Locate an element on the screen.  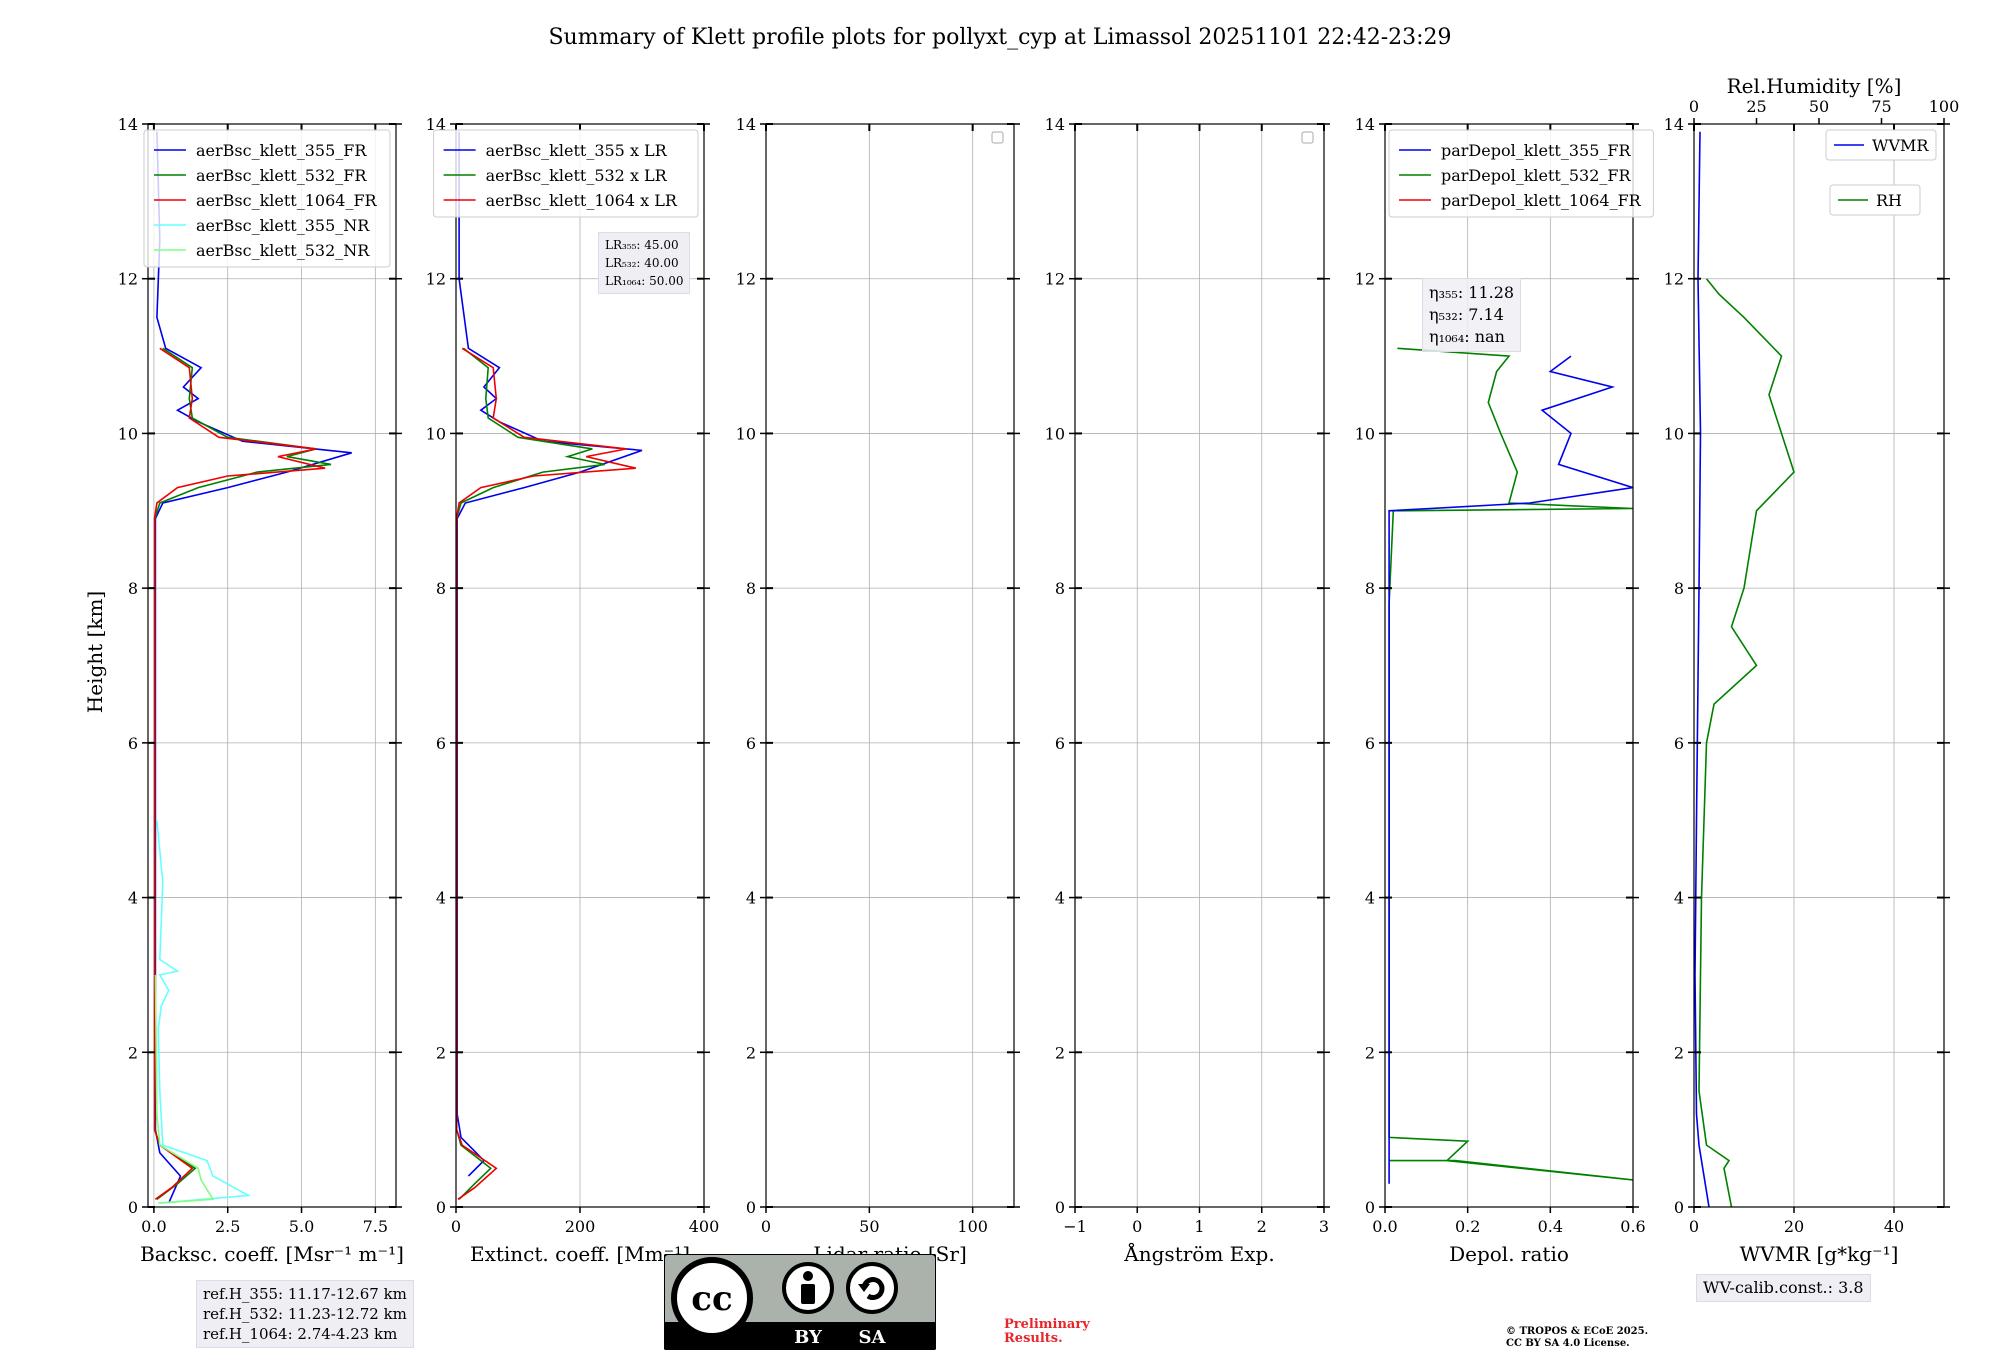
wv-calib-constant: WV-calib.const.: 3.8 is located at coordinates (1783, 1287).